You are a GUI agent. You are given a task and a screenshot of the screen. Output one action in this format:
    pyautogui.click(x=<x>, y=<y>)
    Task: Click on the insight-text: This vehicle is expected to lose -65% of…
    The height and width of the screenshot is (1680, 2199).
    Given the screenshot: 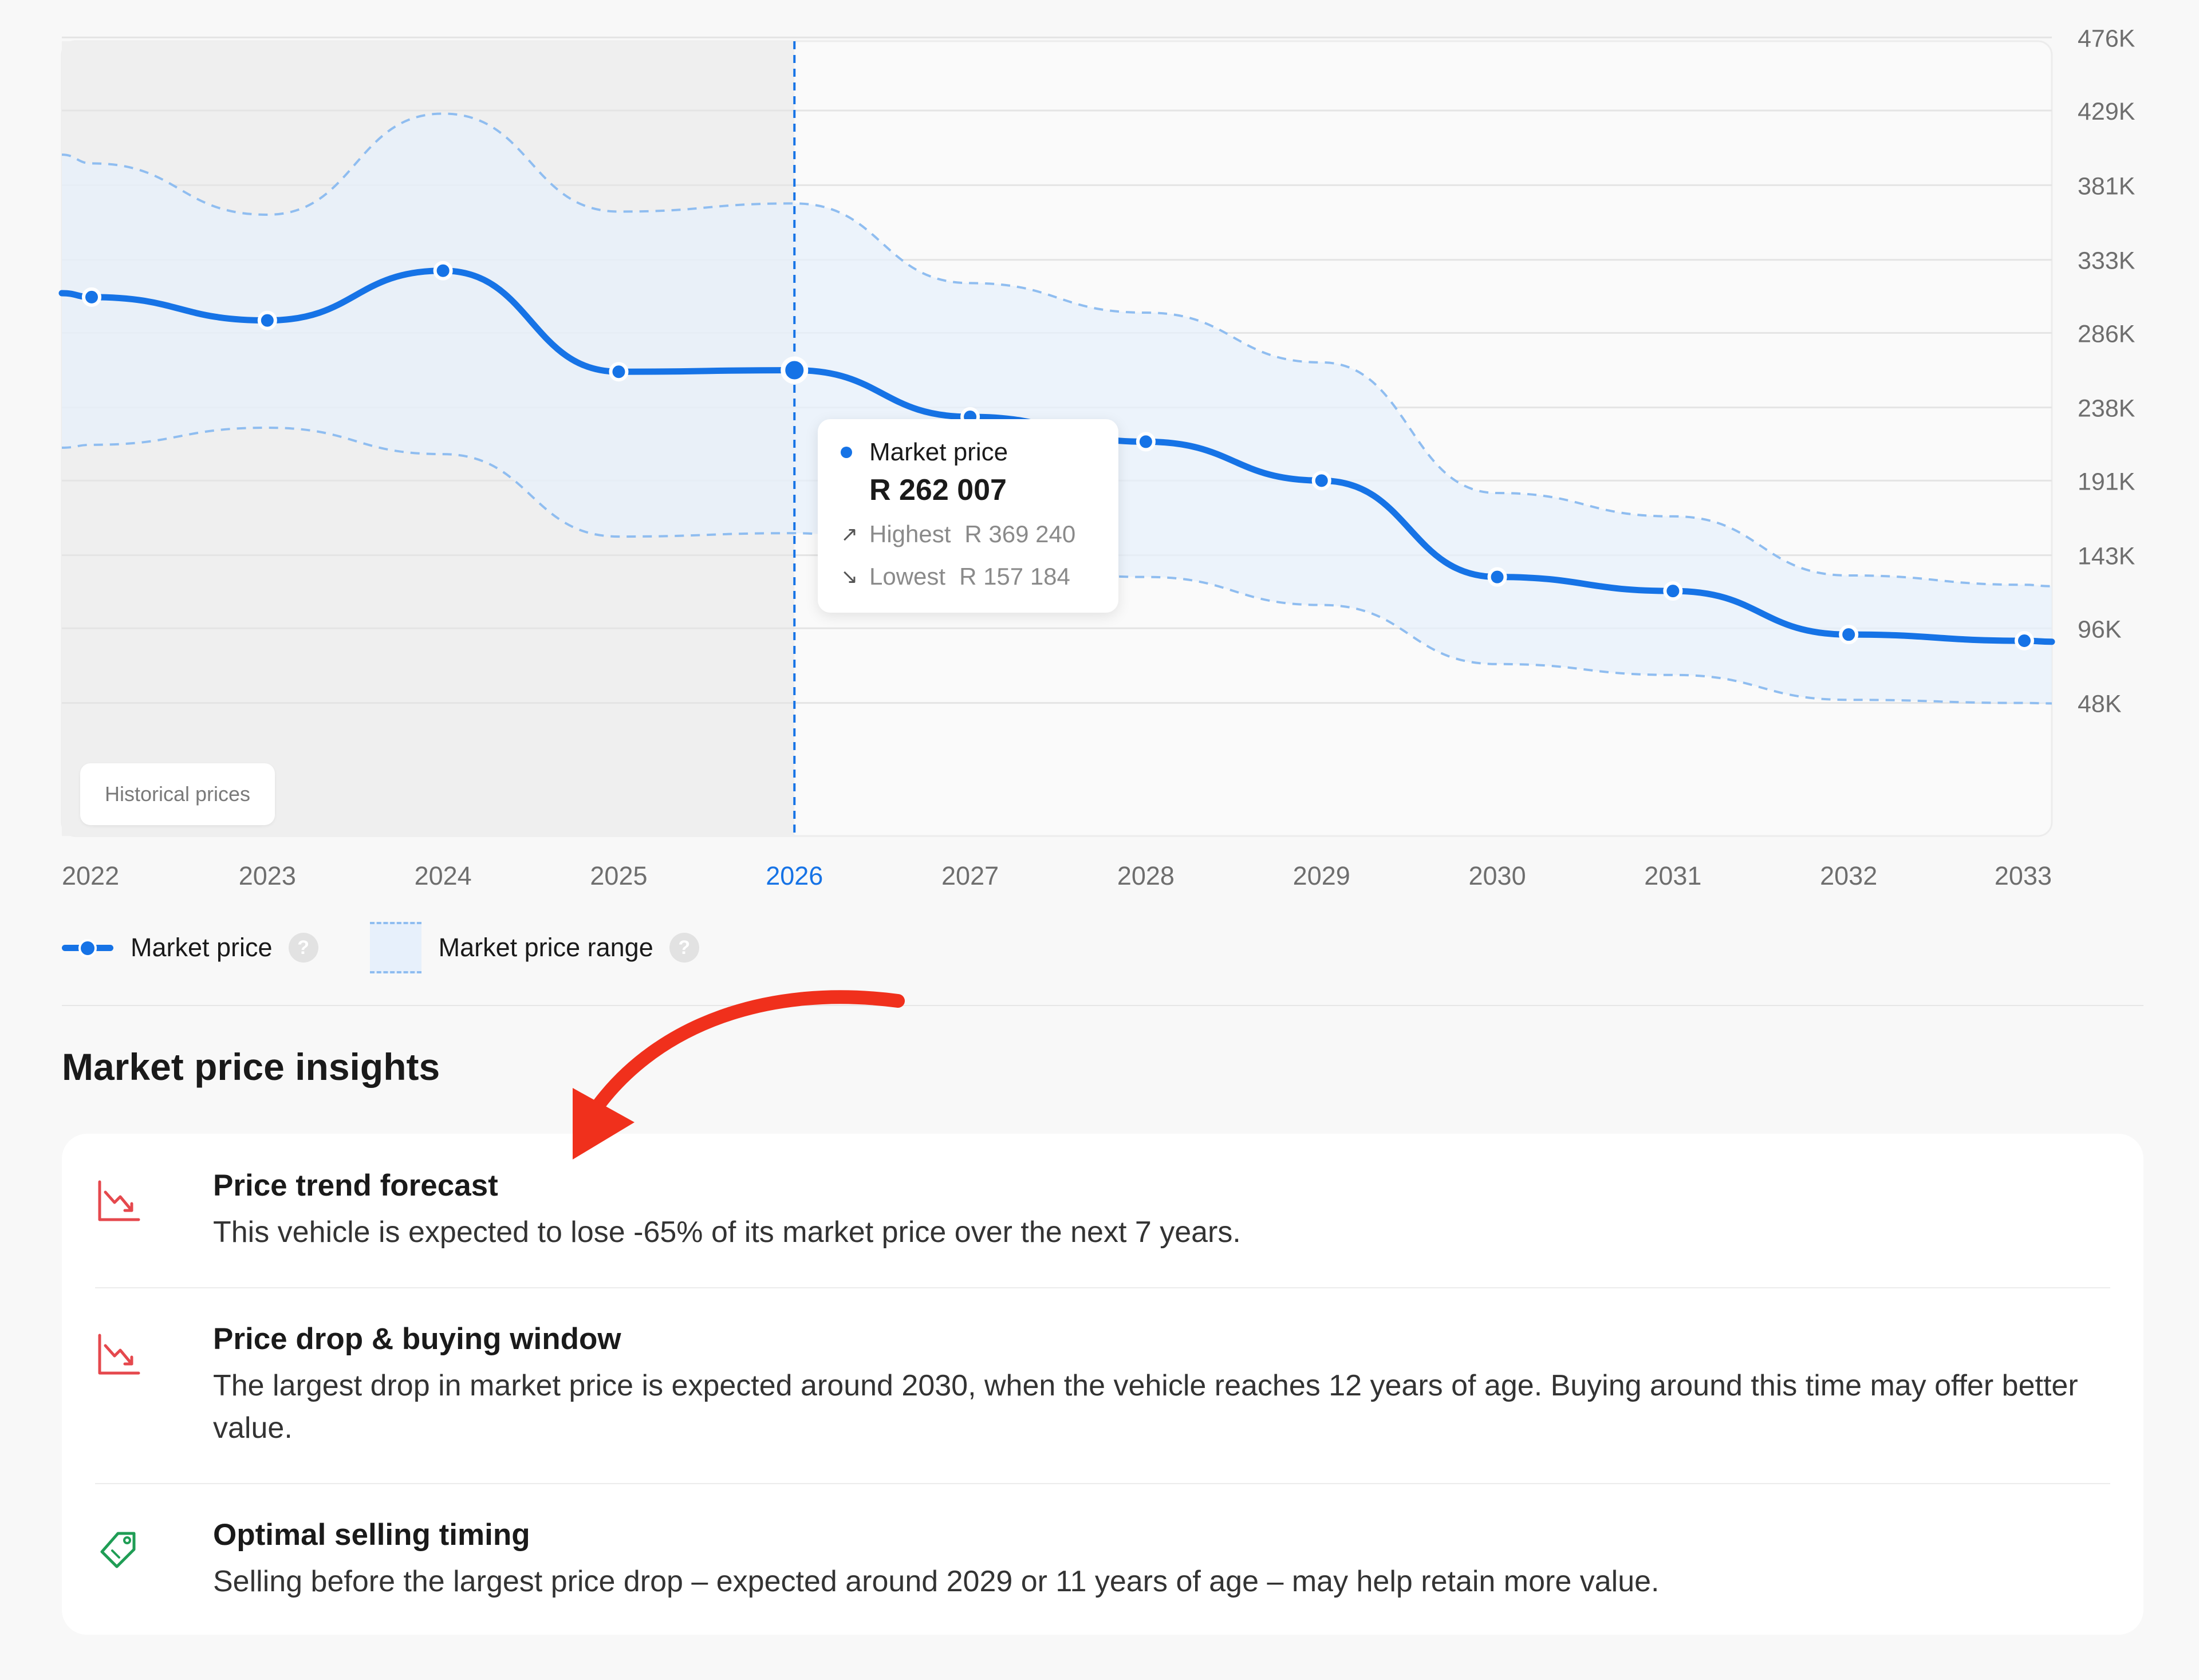 What is the action you would take?
    pyautogui.click(x=727, y=1232)
    